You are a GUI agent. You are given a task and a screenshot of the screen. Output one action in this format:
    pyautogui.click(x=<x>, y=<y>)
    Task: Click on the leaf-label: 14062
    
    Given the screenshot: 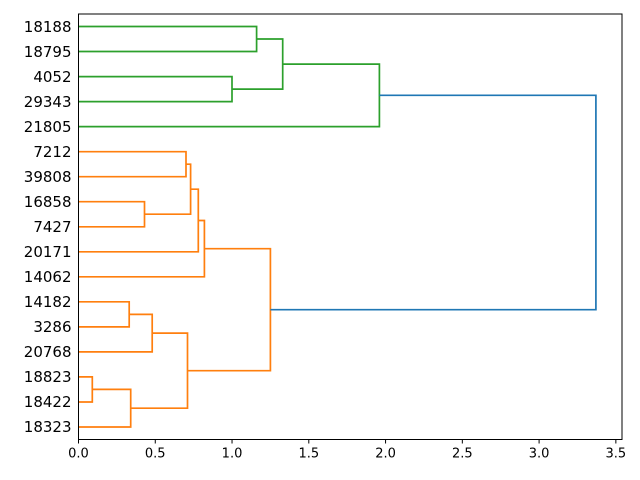 What is the action you would take?
    pyautogui.click(x=48, y=277)
    